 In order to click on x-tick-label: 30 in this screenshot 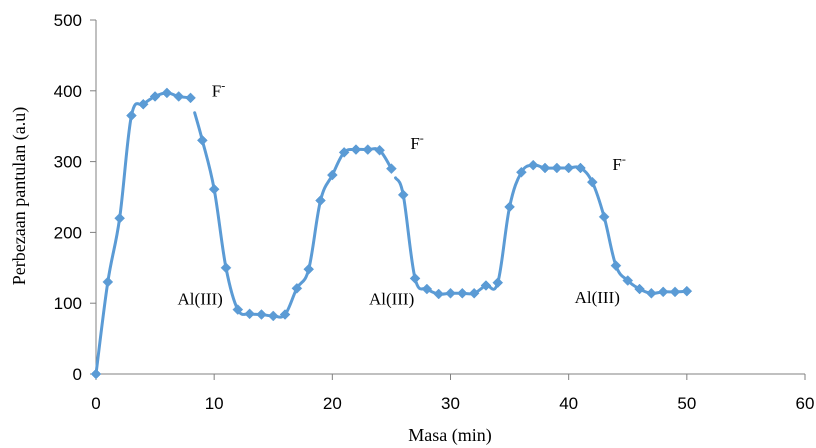, I will do `click(450, 403)`.